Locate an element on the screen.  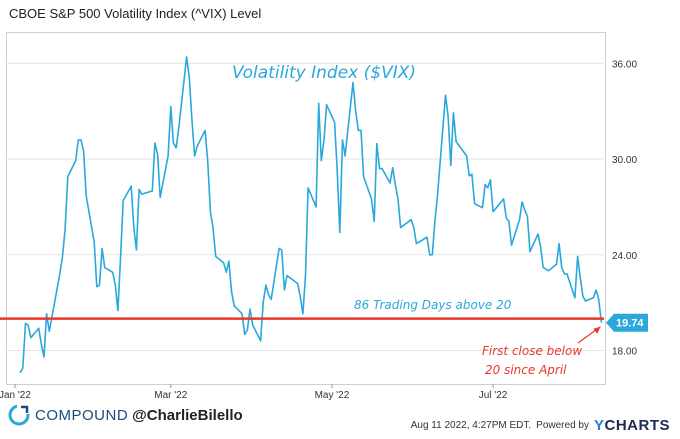
ycharts-logo: YCHARTS is located at coordinates (631, 425).